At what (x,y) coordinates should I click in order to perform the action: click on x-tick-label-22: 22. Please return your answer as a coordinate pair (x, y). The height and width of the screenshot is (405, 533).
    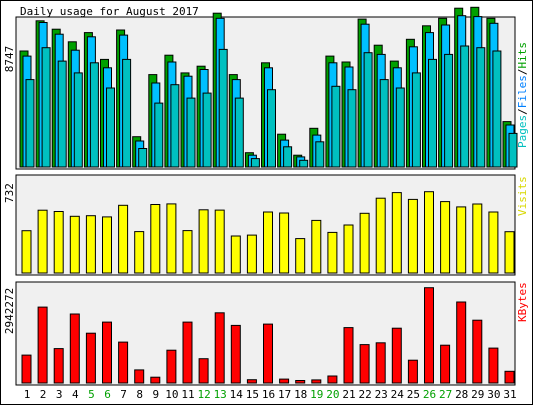
    Looking at the image, I should click on (364, 394).